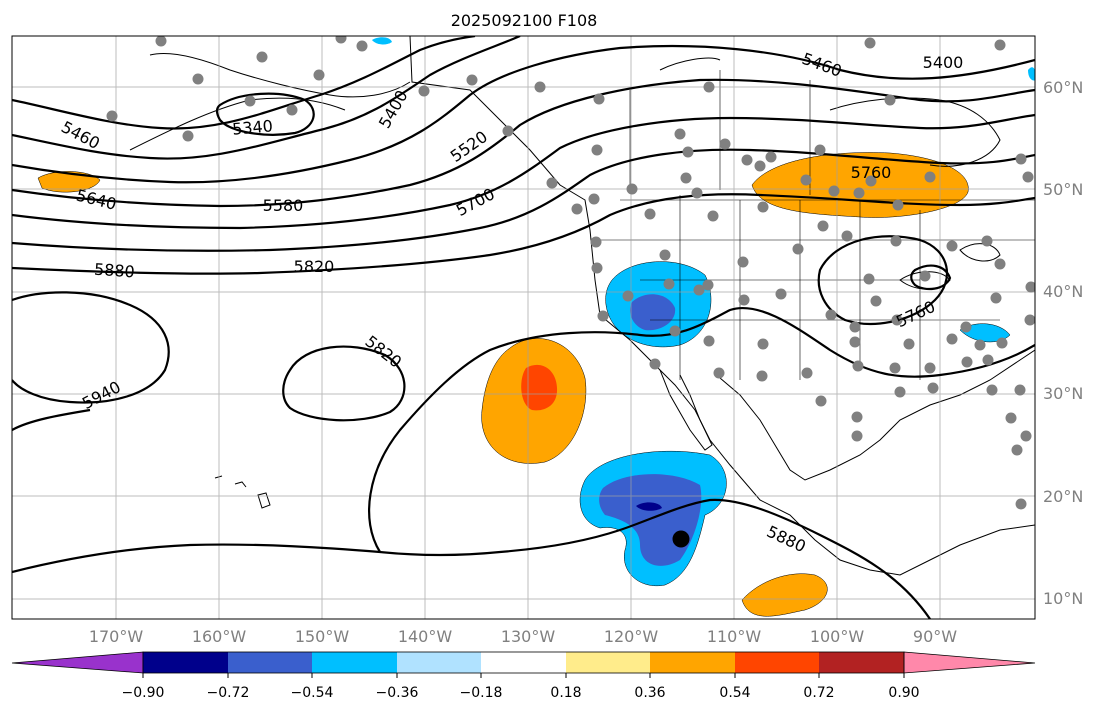  Describe the element at coordinates (1063, 189) in the screenshot. I see `lat-tick-label: 50°N` at that location.